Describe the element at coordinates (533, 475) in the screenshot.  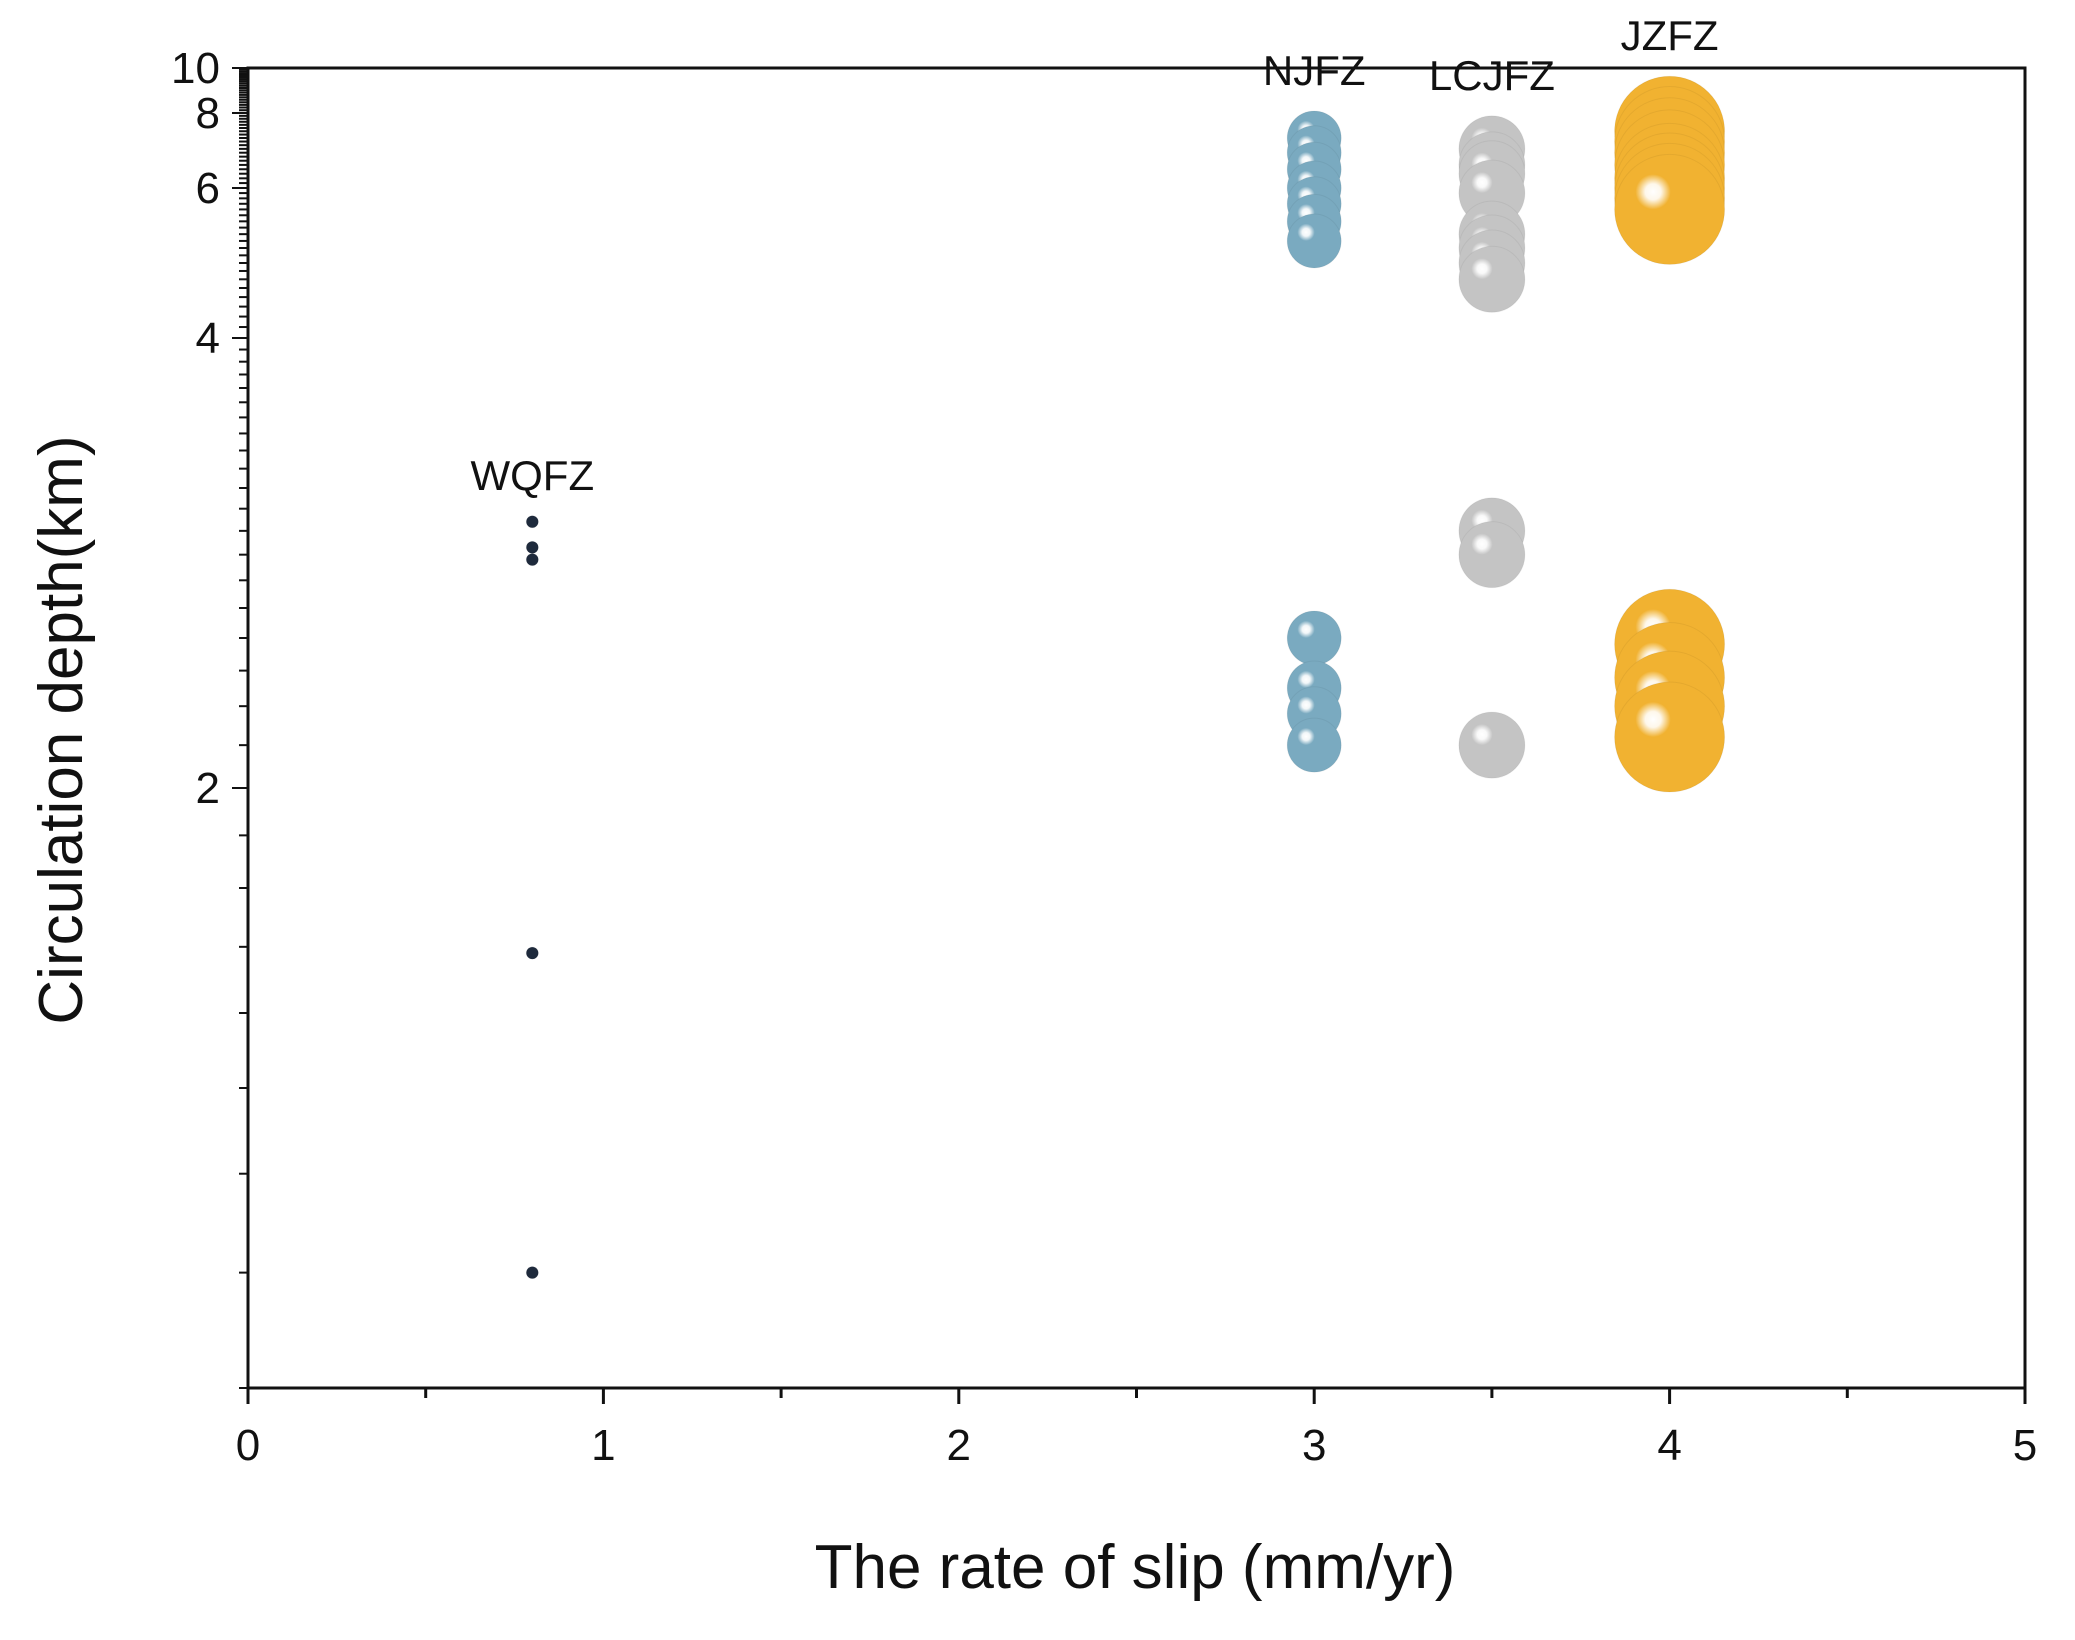
I see `series-label-wqfz: WQFZ` at that location.